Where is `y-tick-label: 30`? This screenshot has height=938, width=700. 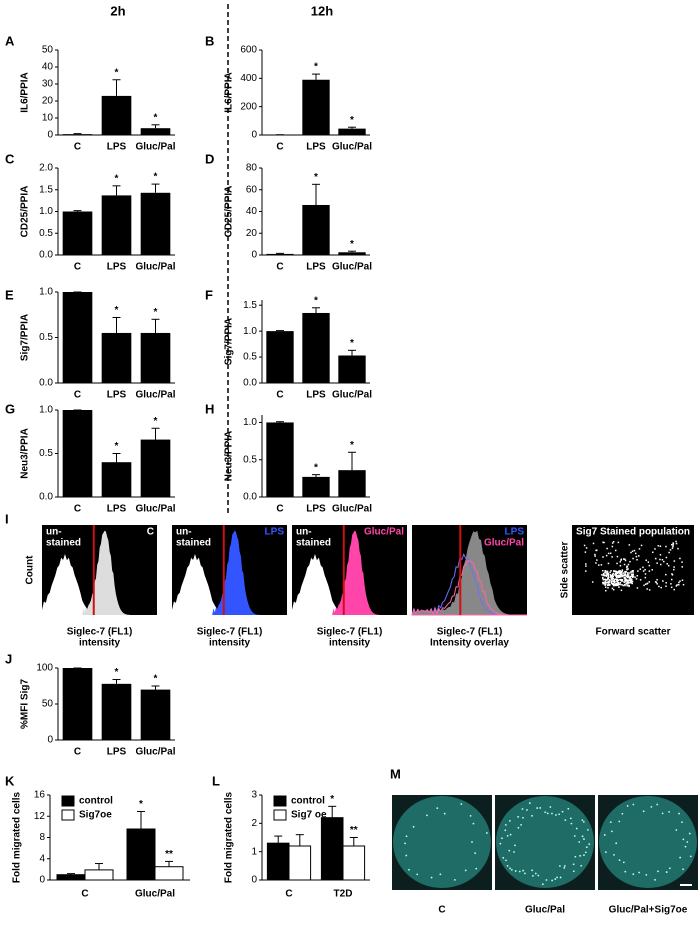 y-tick-label: 30 is located at coordinates (48, 84).